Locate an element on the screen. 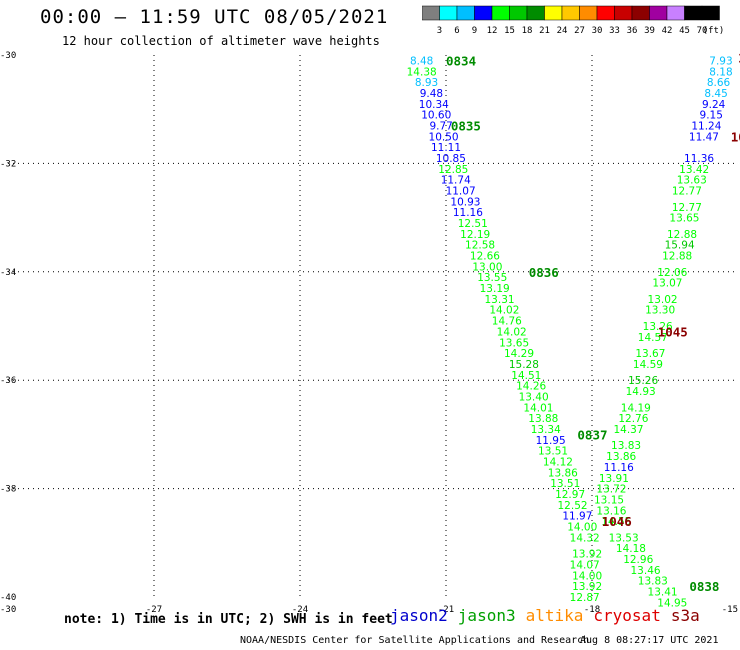 This screenshot has width=740, height=650. swh-value-ascending: 13.07 is located at coordinates (667, 284).